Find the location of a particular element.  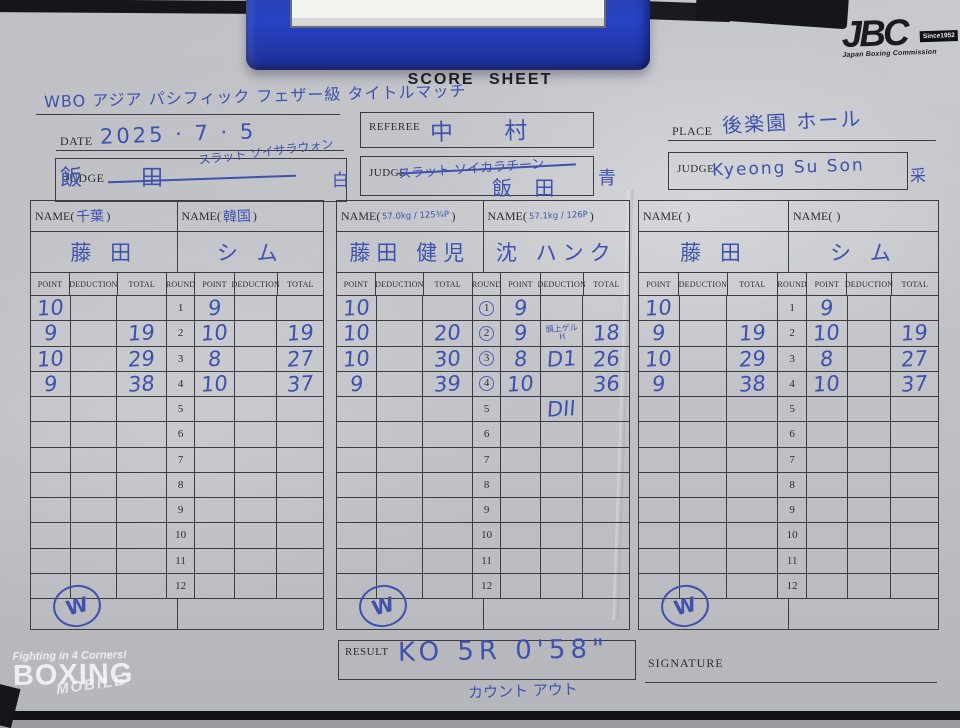

judge-right-label: JUDGE is located at coordinates (696, 169).